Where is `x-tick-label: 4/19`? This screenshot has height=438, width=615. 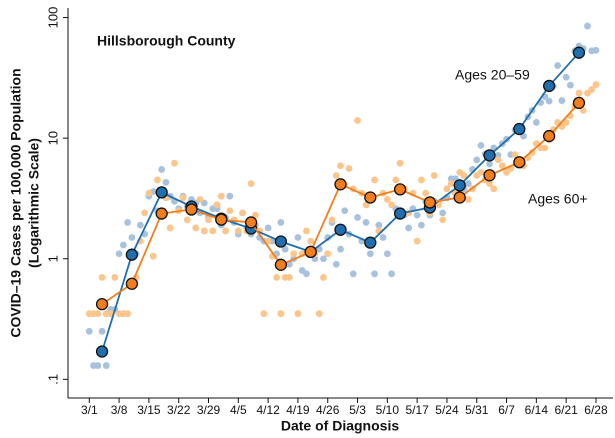
x-tick-label: 4/19 is located at coordinates (298, 410).